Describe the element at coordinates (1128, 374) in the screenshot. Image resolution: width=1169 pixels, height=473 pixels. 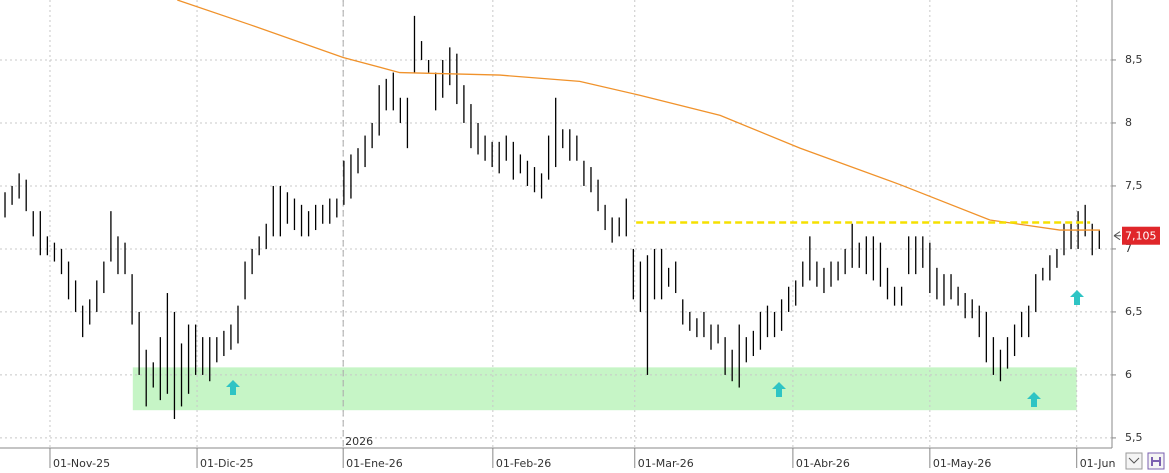
I see `y-tick-label: 6` at that location.